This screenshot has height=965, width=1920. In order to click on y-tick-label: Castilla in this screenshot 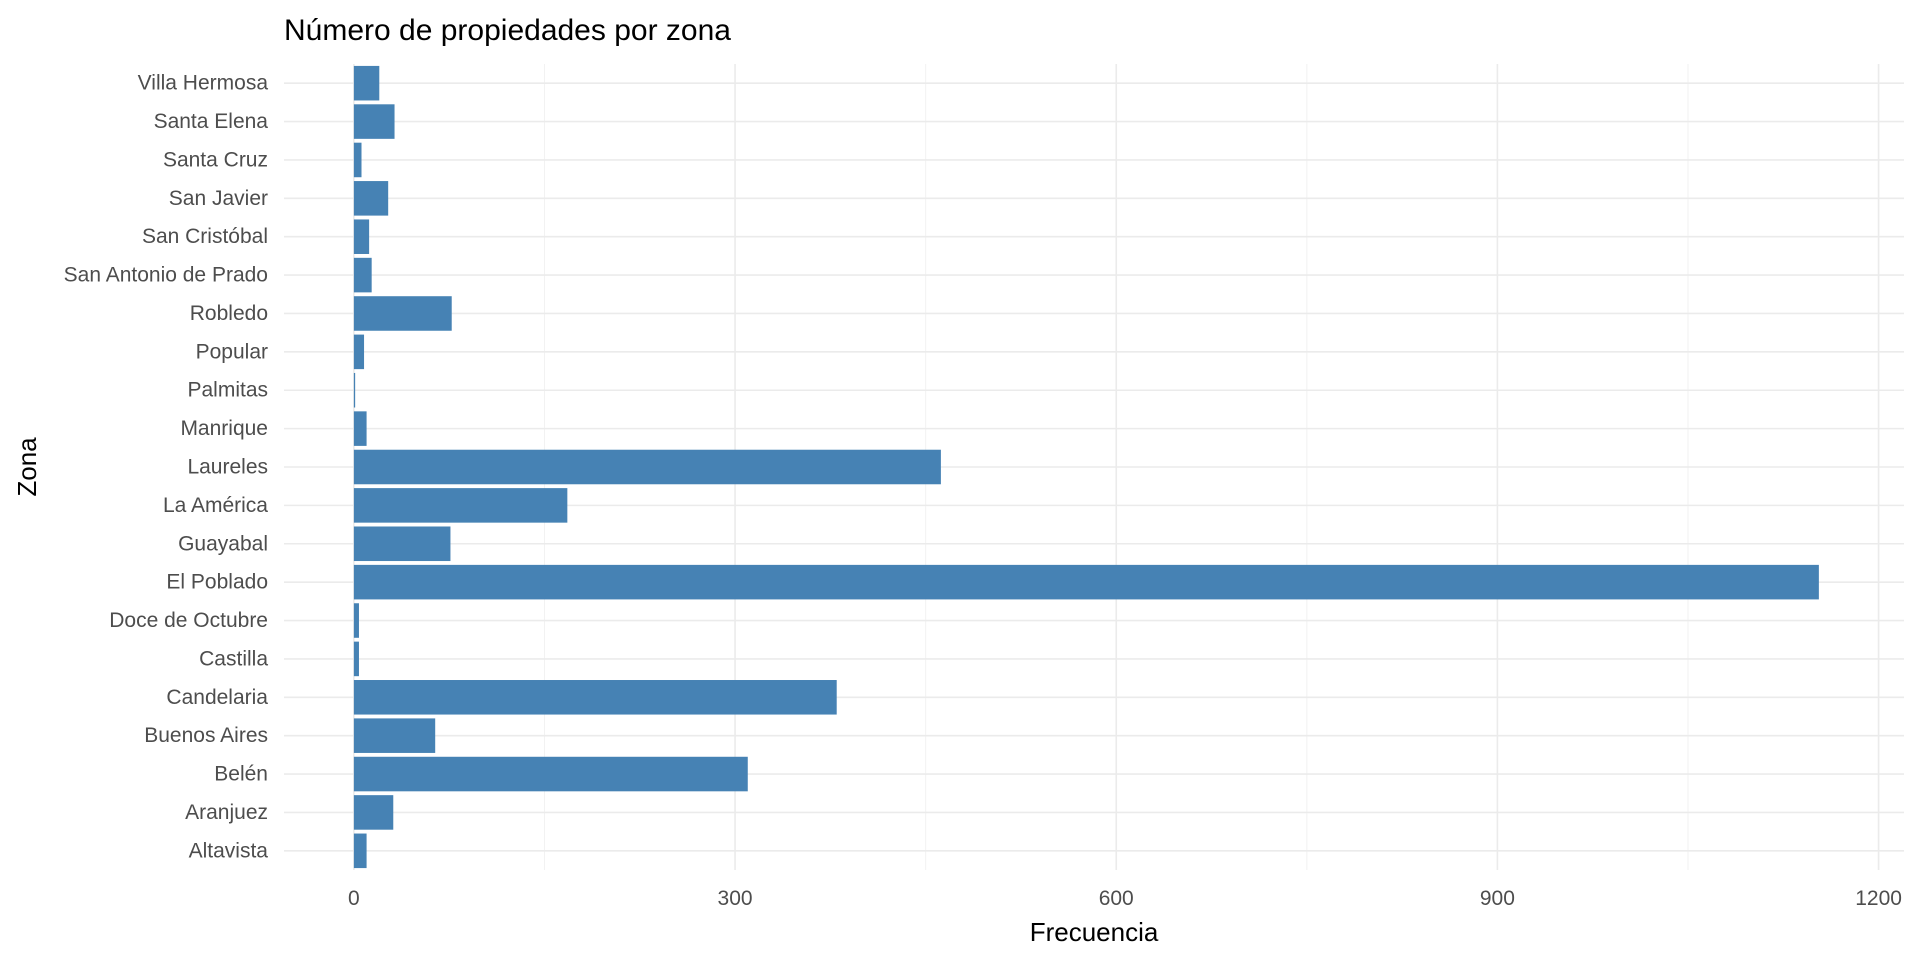, I will do `click(233, 658)`.